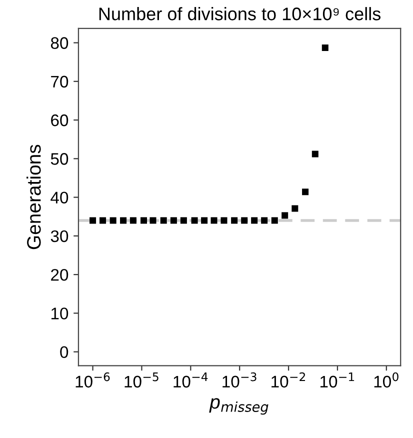 This screenshot has width=413, height=438. What do you see at coordinates (386, 380) in the screenshot?
I see `x-tick-label: 10$^{0}$` at bounding box center [386, 380].